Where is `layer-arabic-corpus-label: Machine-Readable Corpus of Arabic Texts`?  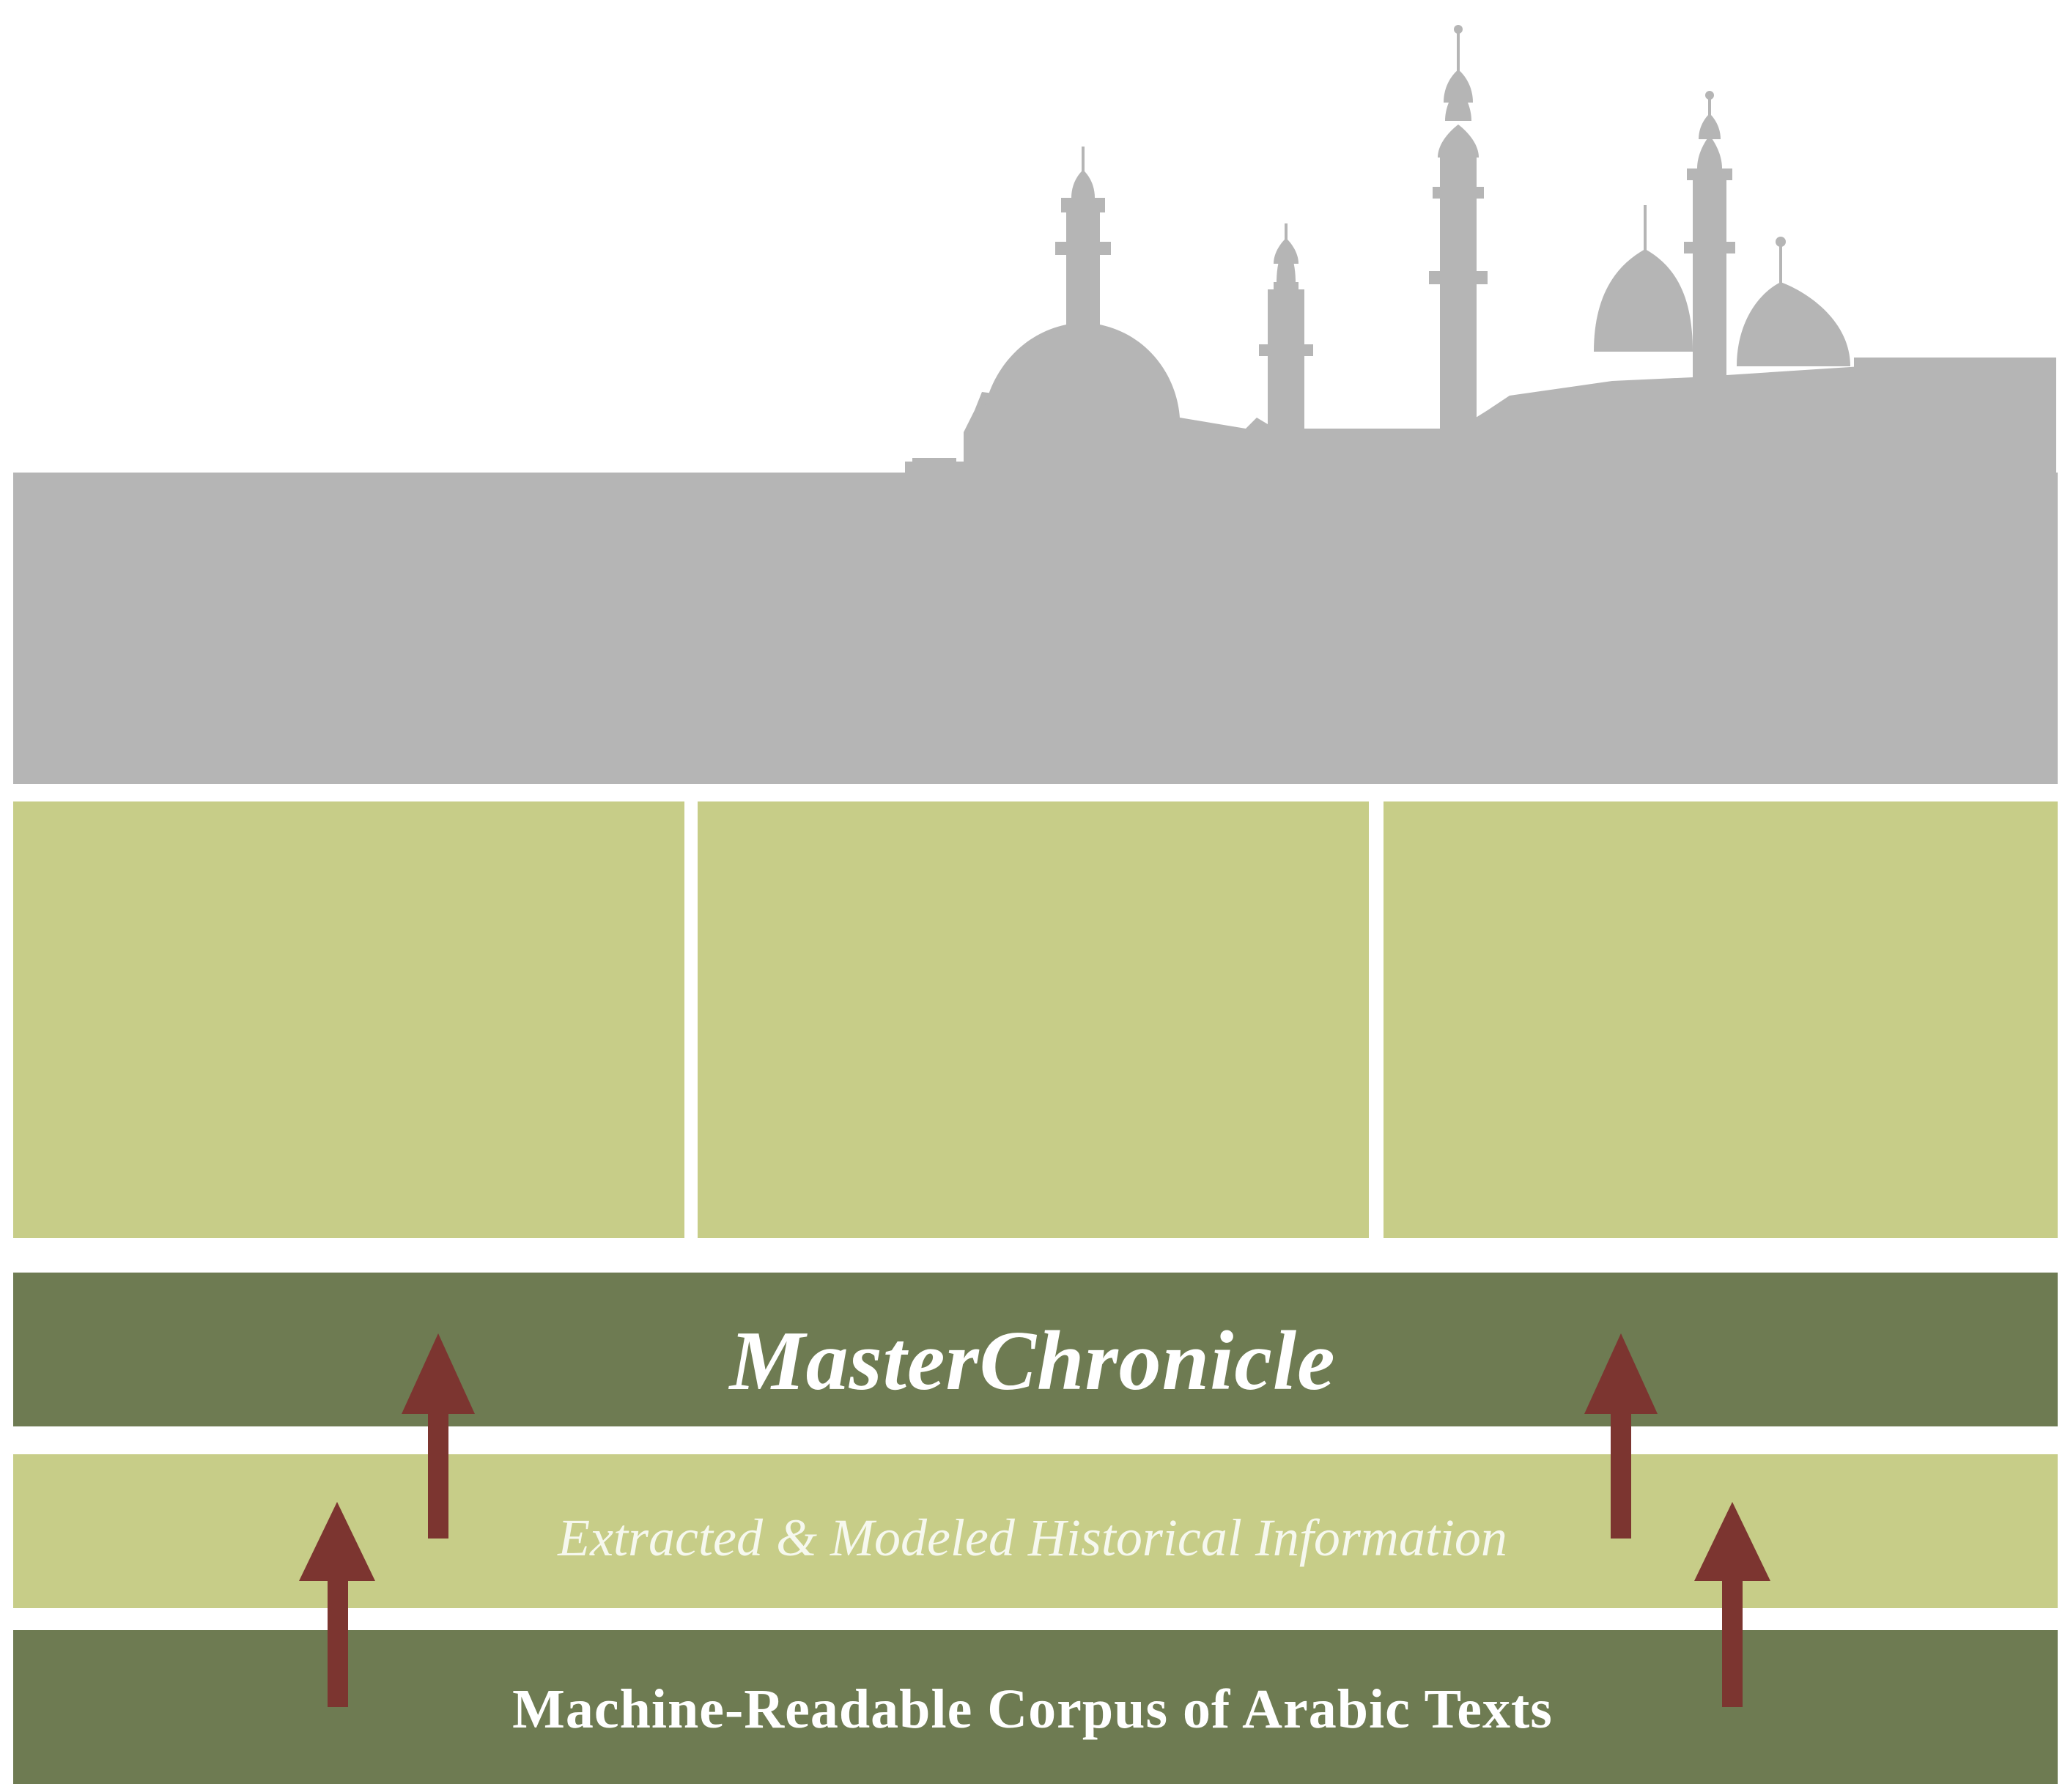
layer-arabic-corpus-label: Machine-Readable Corpus of Arabic Texts is located at coordinates (1032, 1709).